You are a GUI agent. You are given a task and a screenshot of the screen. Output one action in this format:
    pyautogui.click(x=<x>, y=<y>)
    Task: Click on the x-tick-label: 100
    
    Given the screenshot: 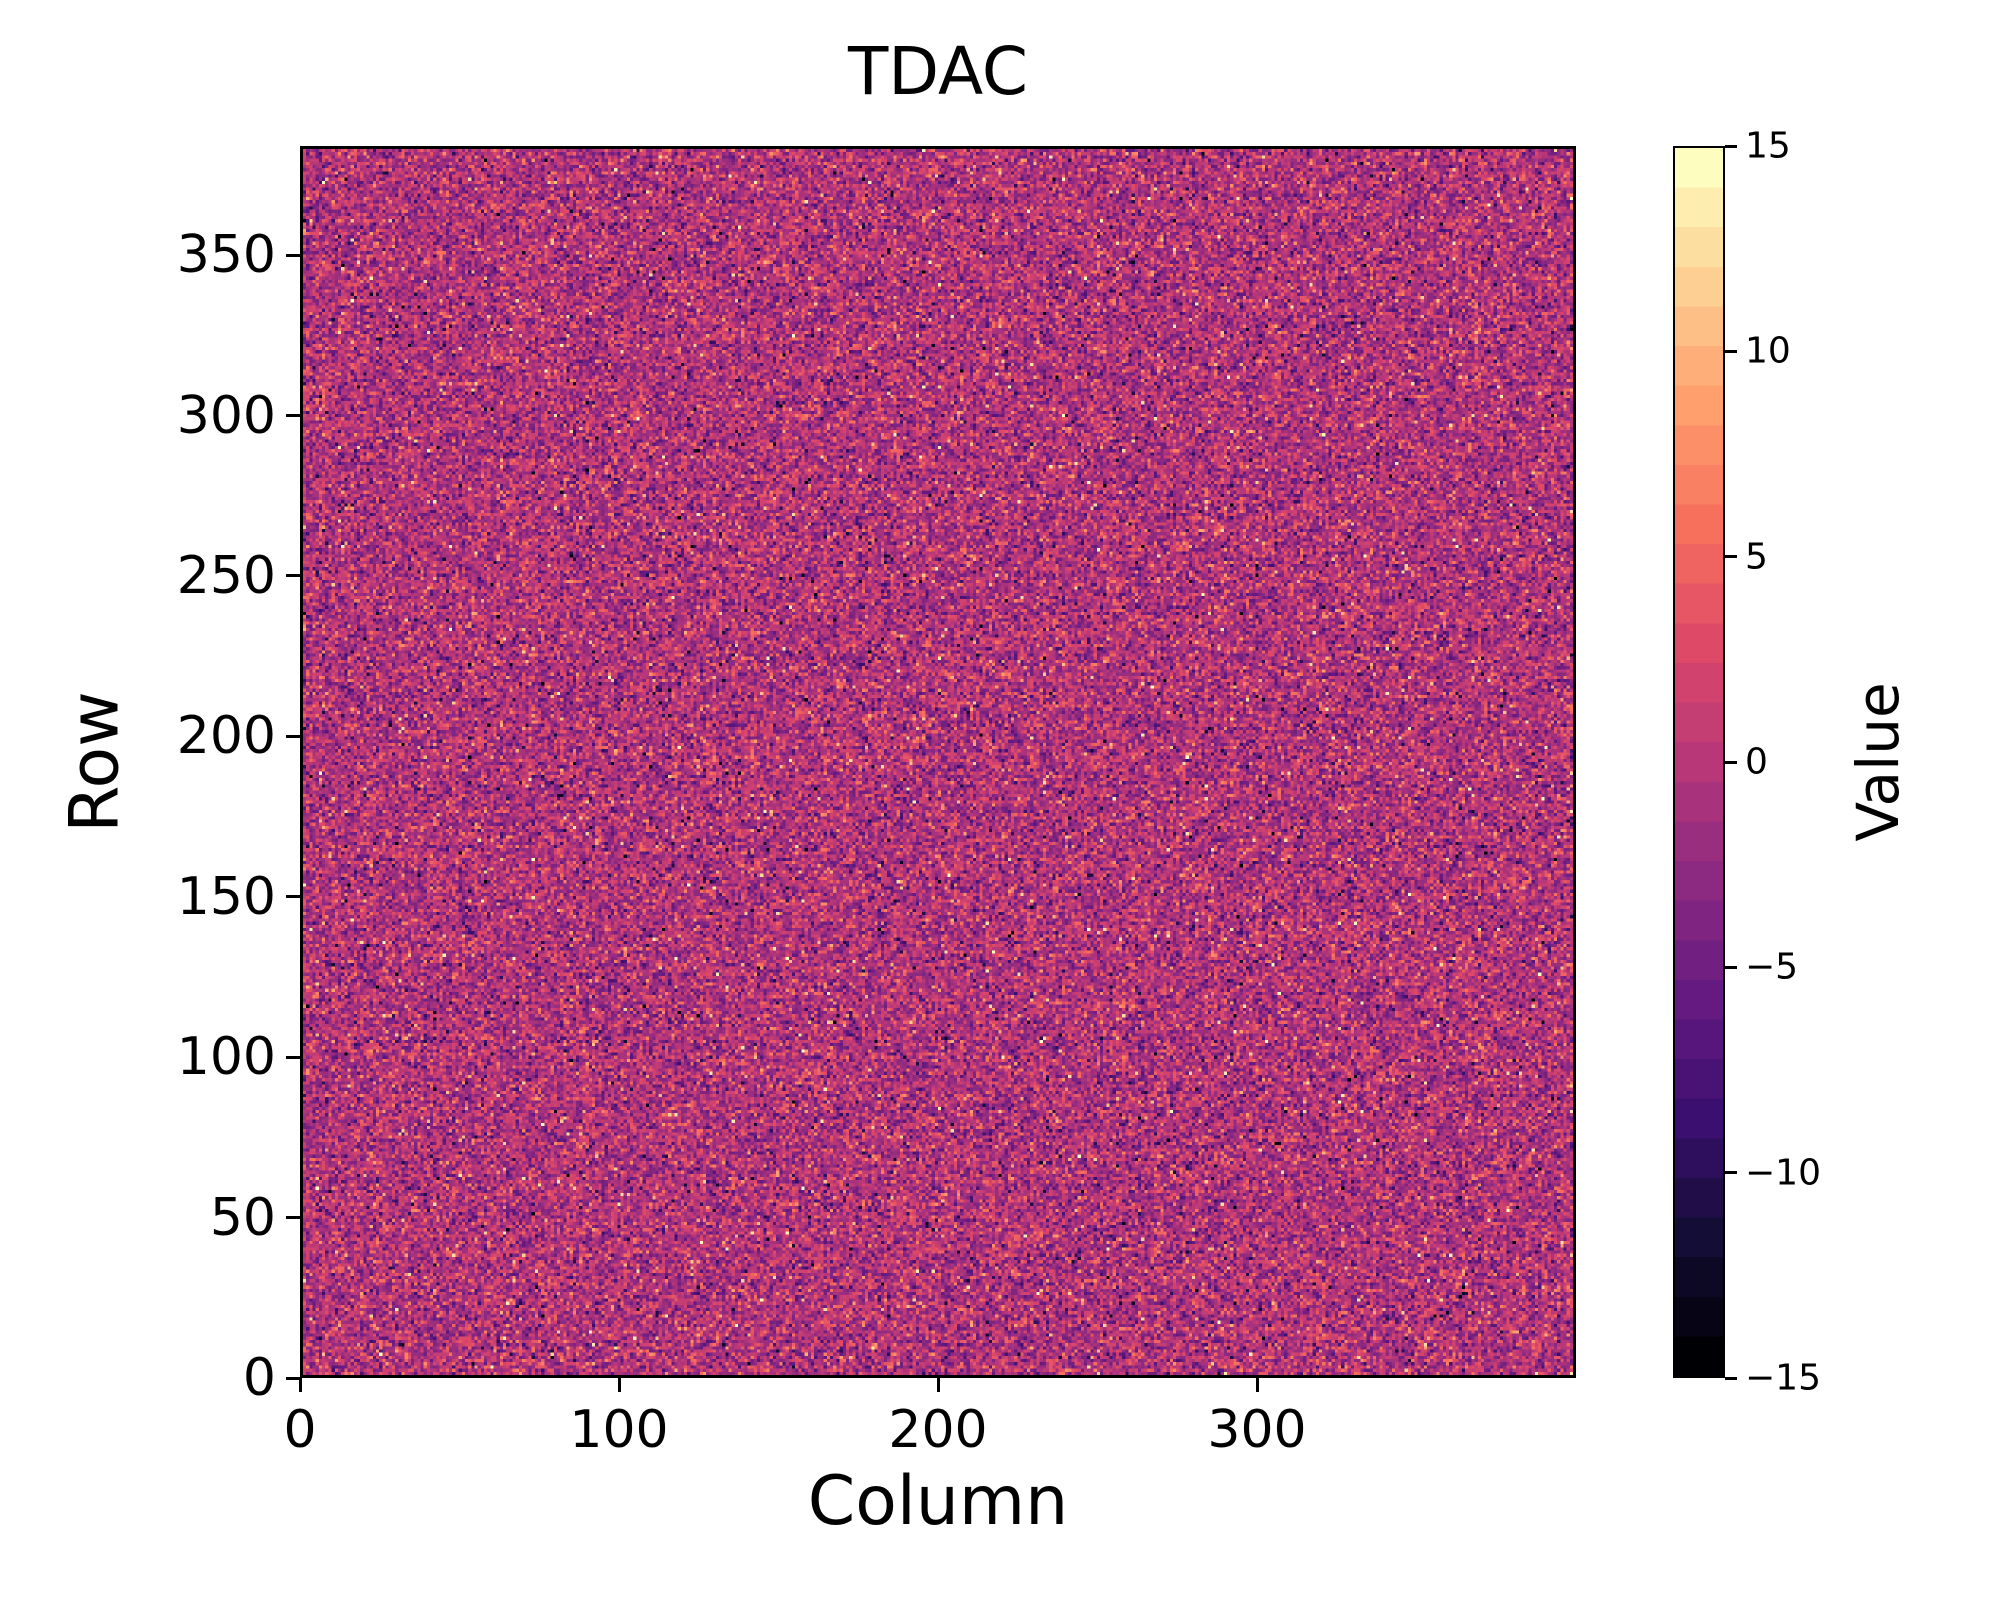 What is the action you would take?
    pyautogui.click(x=619, y=1430)
    